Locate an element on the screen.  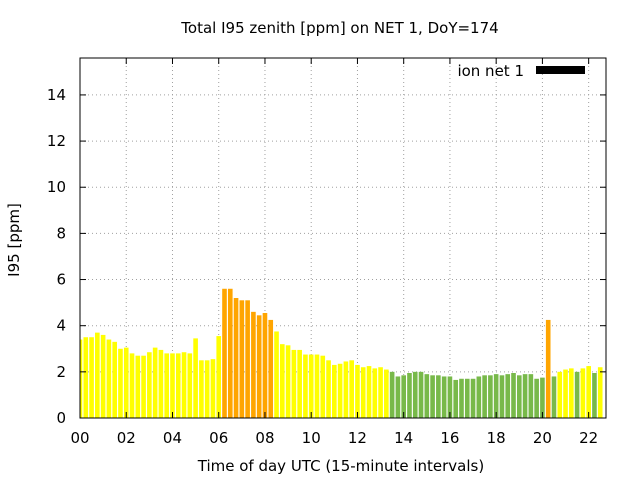
y-tick-label: 4 is located at coordinates (61, 326).